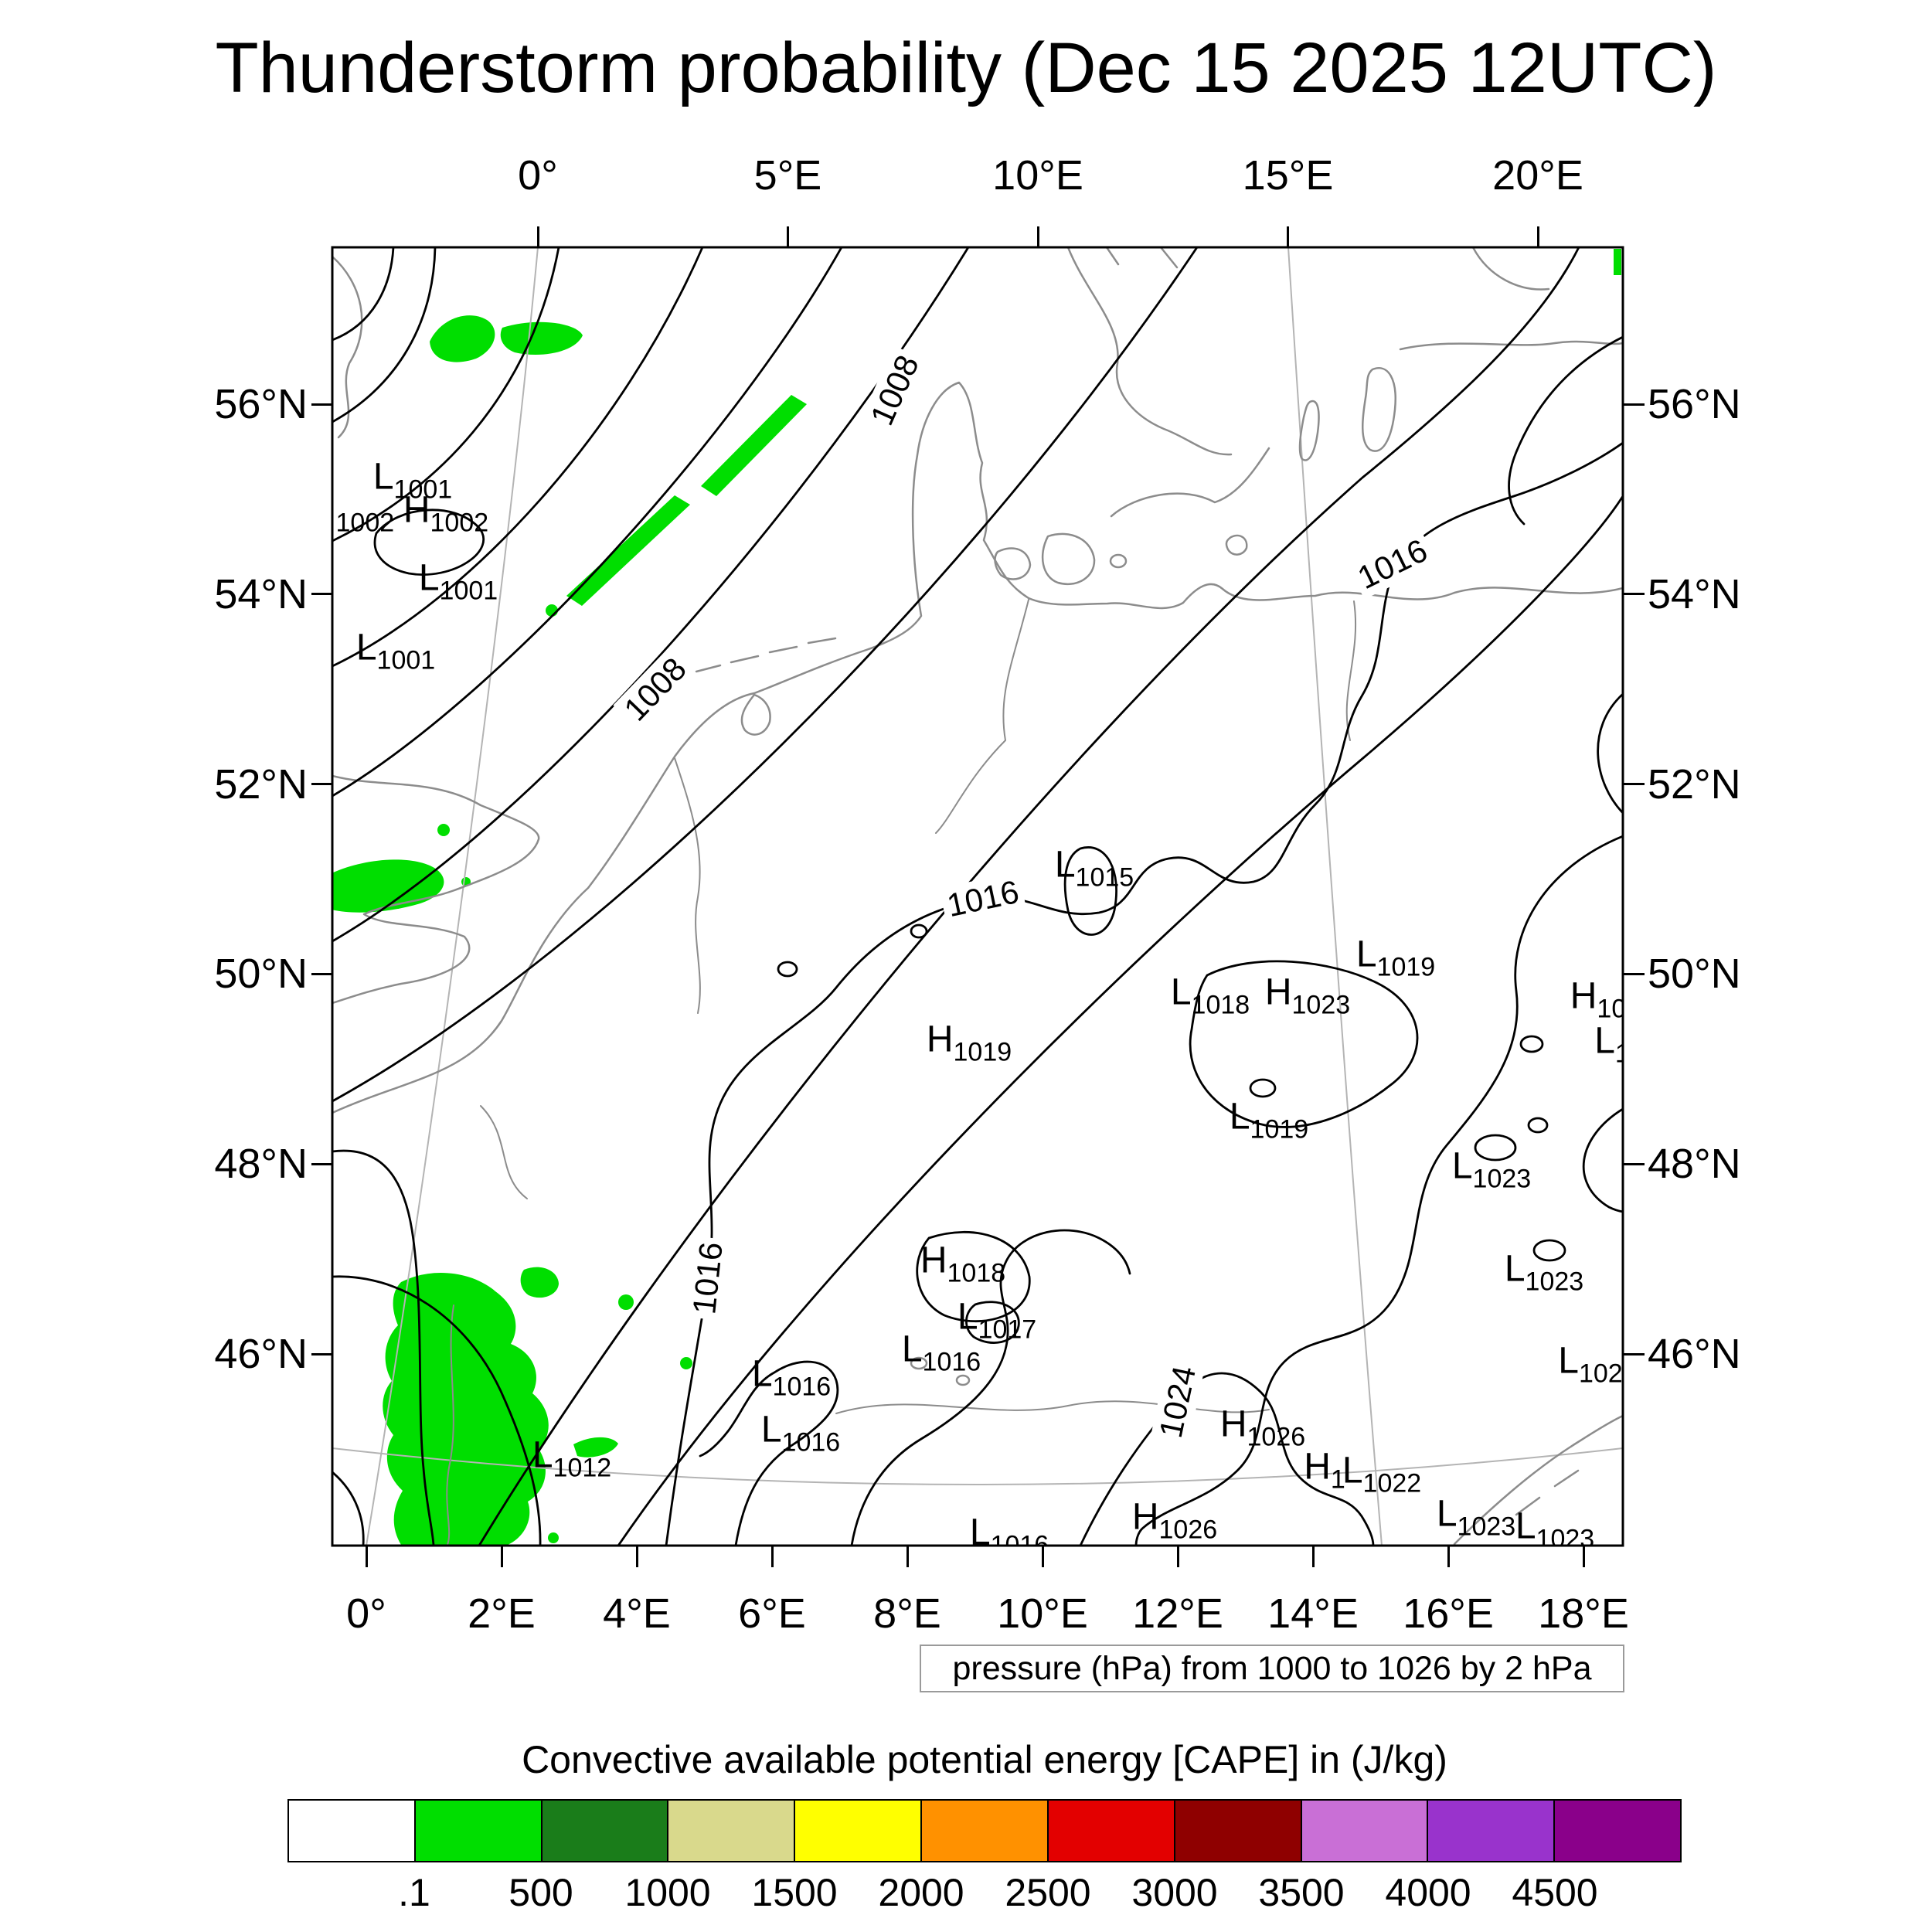 The image size is (1932, 1932). I want to click on pressure-center-low: L1016, so click(942, 1354).